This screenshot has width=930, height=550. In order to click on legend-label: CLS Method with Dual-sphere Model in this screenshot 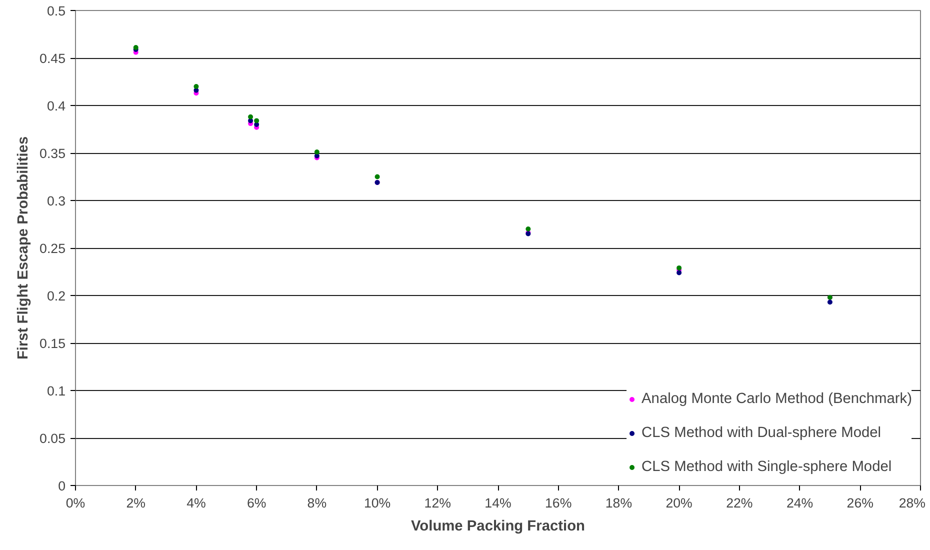, I will do `click(762, 433)`.